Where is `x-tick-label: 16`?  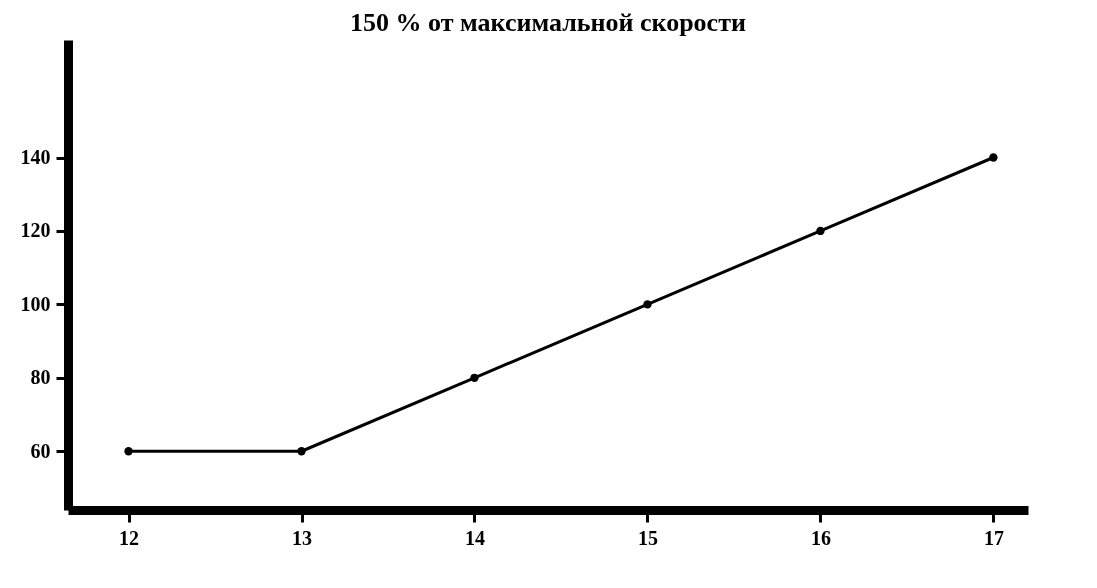
x-tick-label: 16 is located at coordinates (820, 537).